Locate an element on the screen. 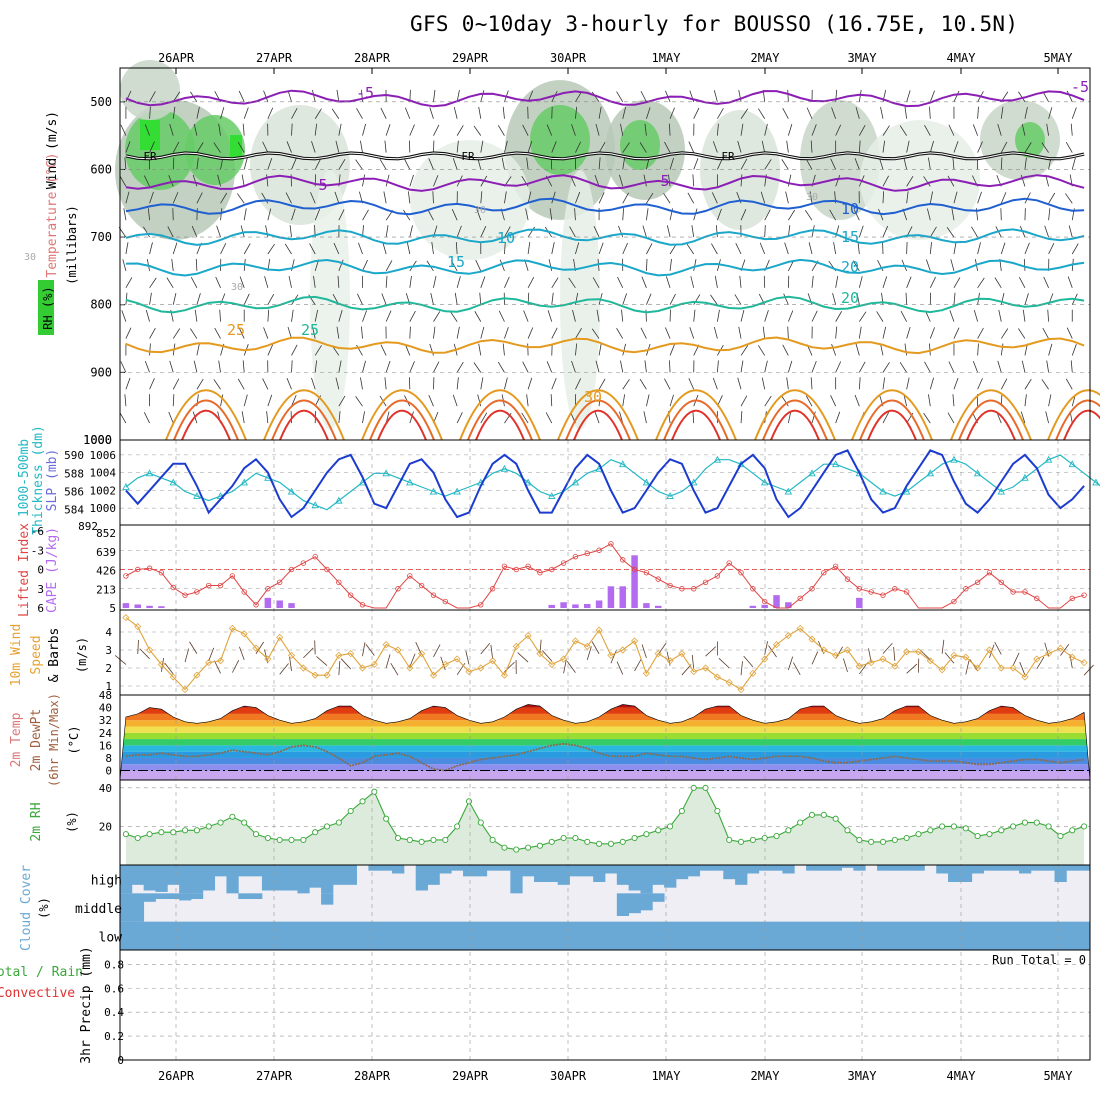  y-tick-label: 48 is located at coordinates (105, 695).